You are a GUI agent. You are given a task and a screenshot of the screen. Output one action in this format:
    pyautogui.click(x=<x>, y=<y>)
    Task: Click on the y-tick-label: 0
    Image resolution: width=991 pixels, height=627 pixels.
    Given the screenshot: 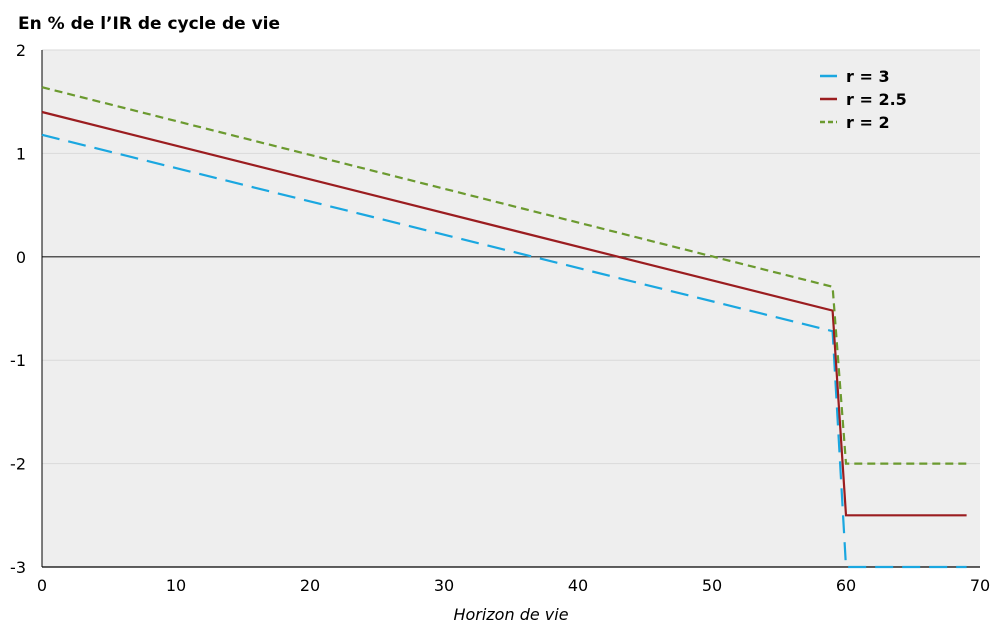 What is the action you would take?
    pyautogui.click(x=21, y=257)
    